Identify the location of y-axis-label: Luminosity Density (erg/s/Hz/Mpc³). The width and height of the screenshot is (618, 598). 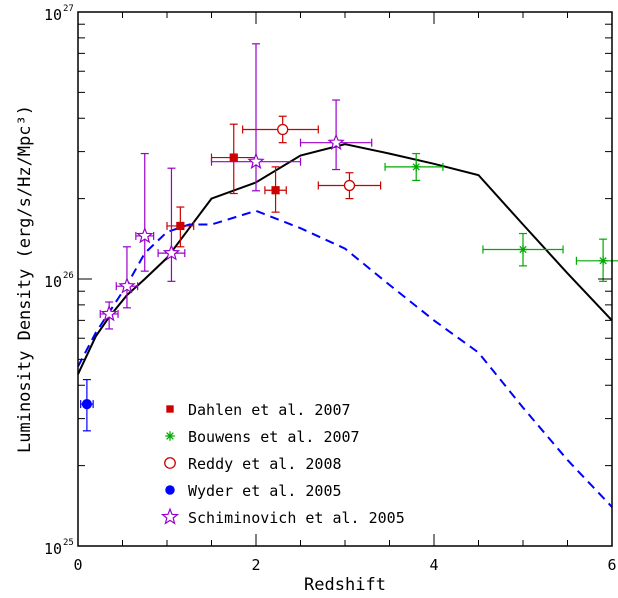
(25, 279).